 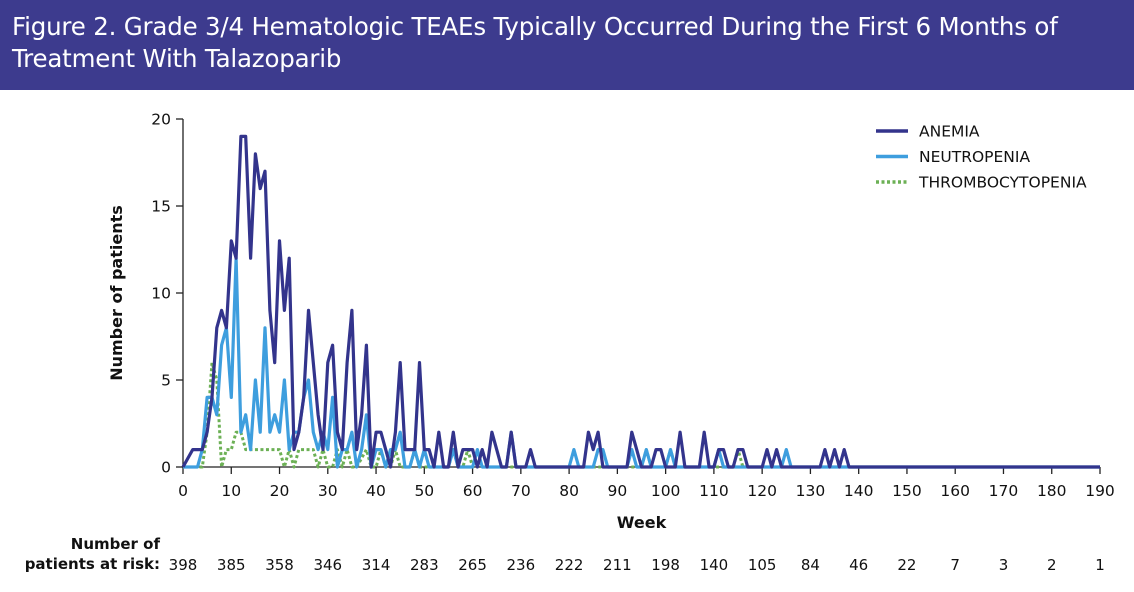 What do you see at coordinates (328, 491) in the screenshot?
I see `x-tick-label: 30` at bounding box center [328, 491].